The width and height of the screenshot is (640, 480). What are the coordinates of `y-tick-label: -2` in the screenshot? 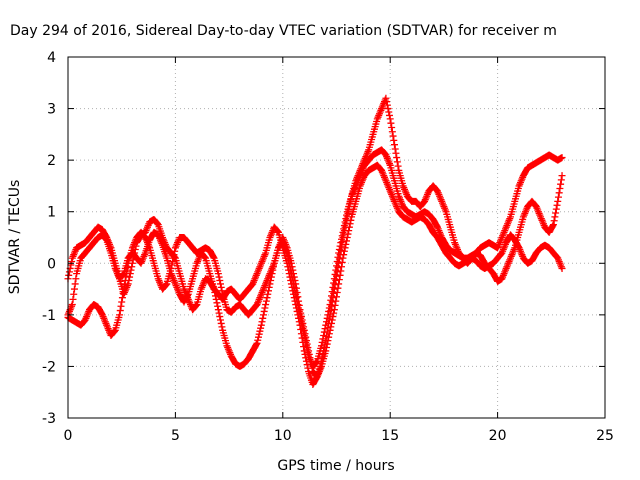 It's located at (49, 367).